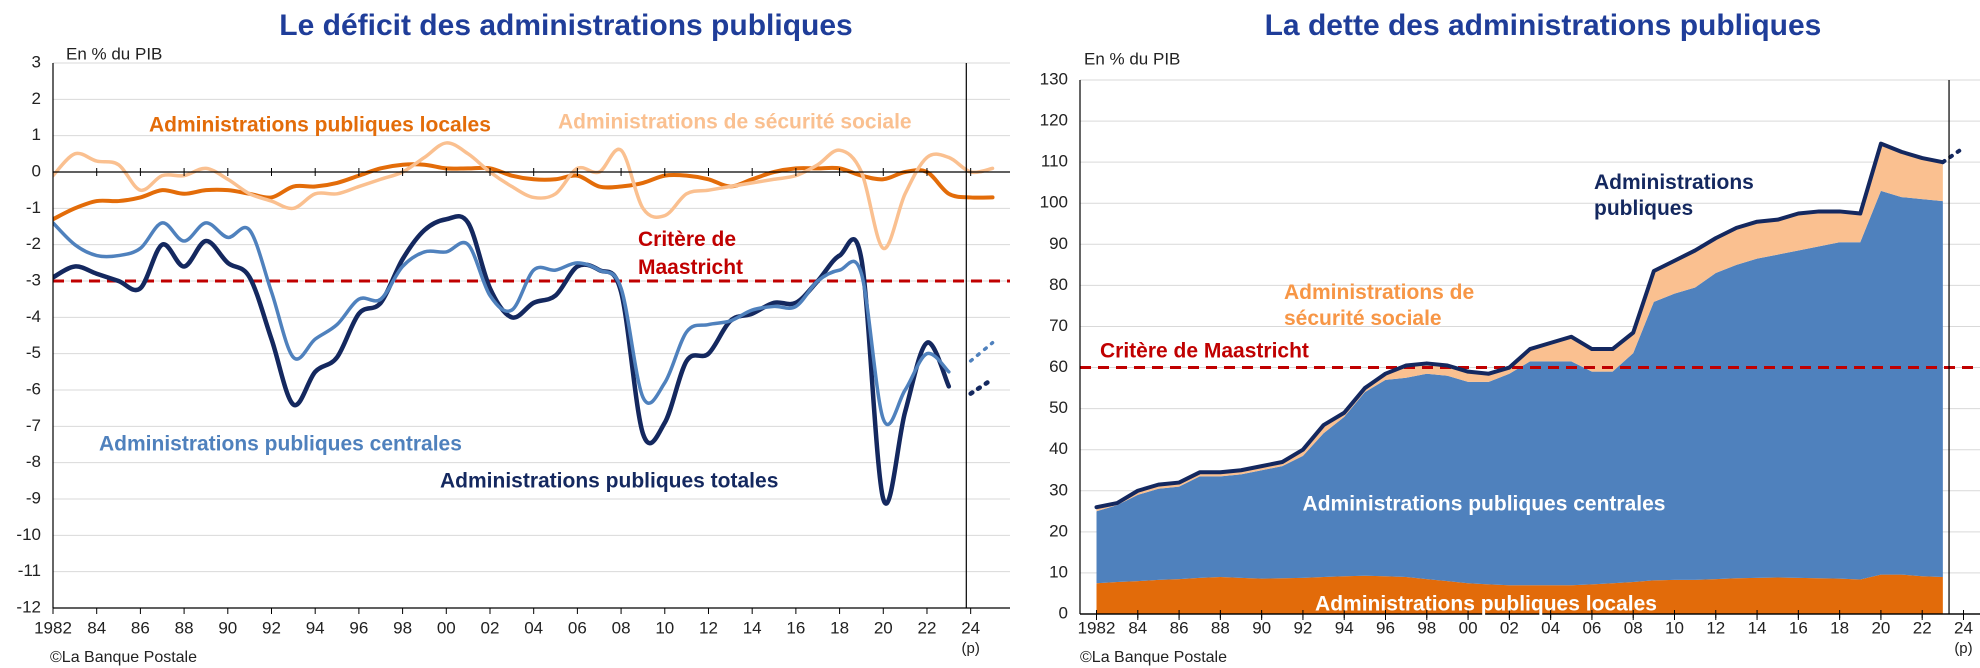 This screenshot has width=1980, height=668. I want to click on series-label: Administrations publiques centrales, so click(280, 444).